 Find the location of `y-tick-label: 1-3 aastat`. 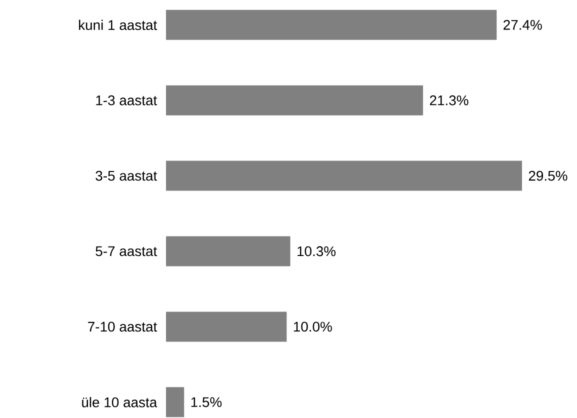

y-tick-label: 1-3 aastat is located at coordinates (127, 100).